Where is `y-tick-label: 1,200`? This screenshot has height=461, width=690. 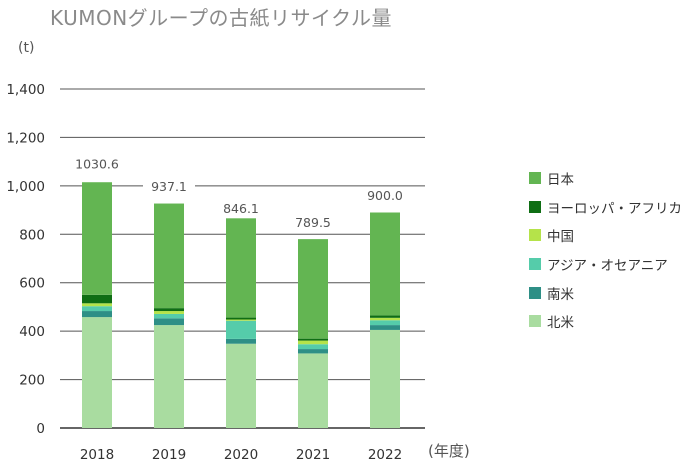
y-tick-label: 1,200 is located at coordinates (25, 138).